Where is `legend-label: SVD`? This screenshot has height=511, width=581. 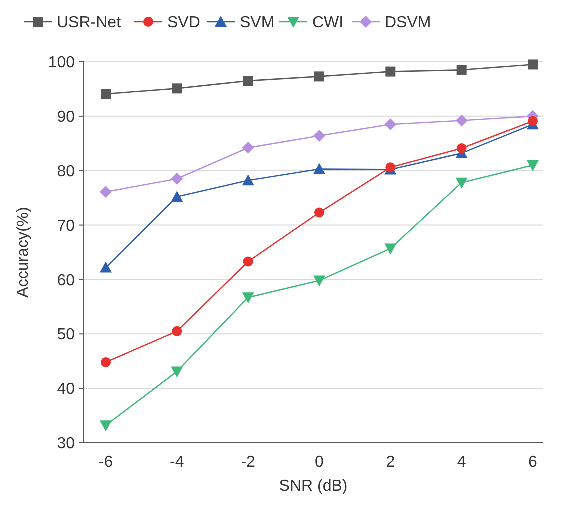
legend-label: SVD is located at coordinates (184, 23).